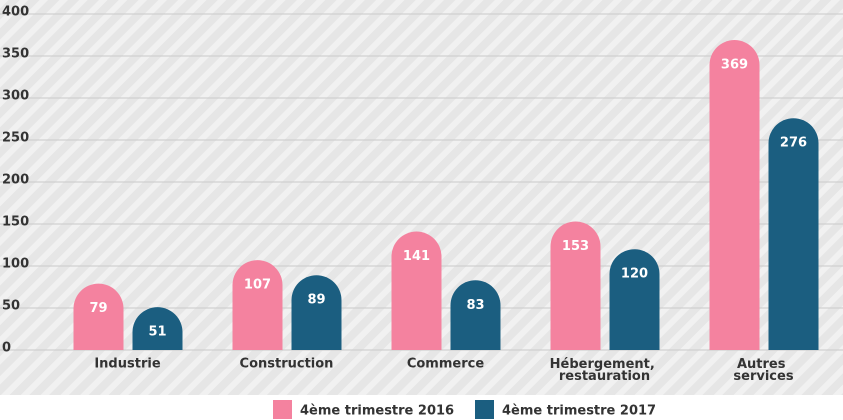 This screenshot has height=420, width=843. Describe the element at coordinates (634, 274) in the screenshot. I see `value-label: 120` at that location.